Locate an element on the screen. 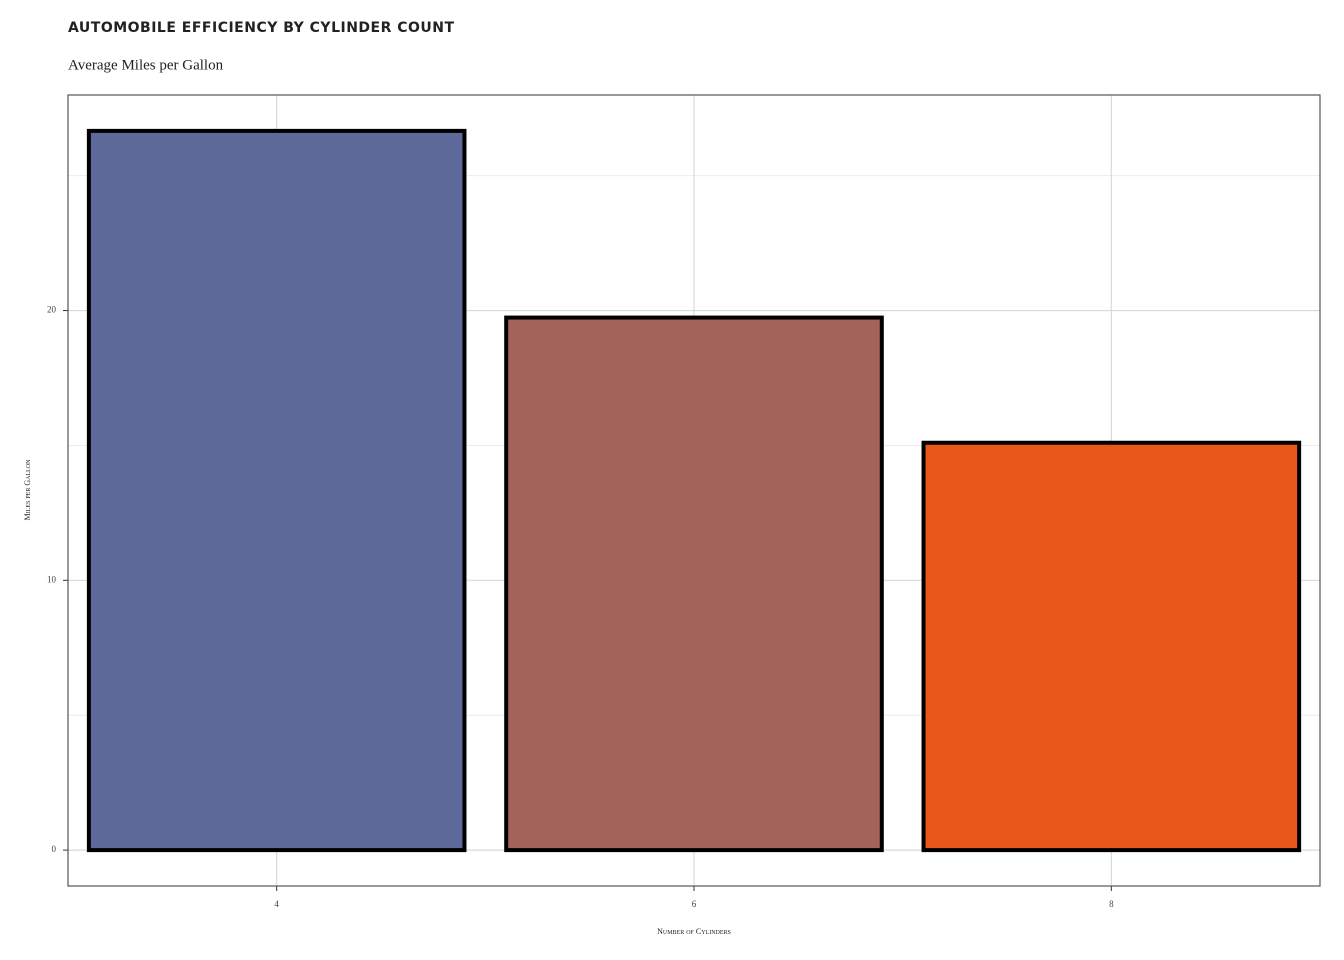 Image resolution: width=1344 pixels, height=960 pixels. chart-subtitle: Average Miles per Gallon is located at coordinates (146, 65).